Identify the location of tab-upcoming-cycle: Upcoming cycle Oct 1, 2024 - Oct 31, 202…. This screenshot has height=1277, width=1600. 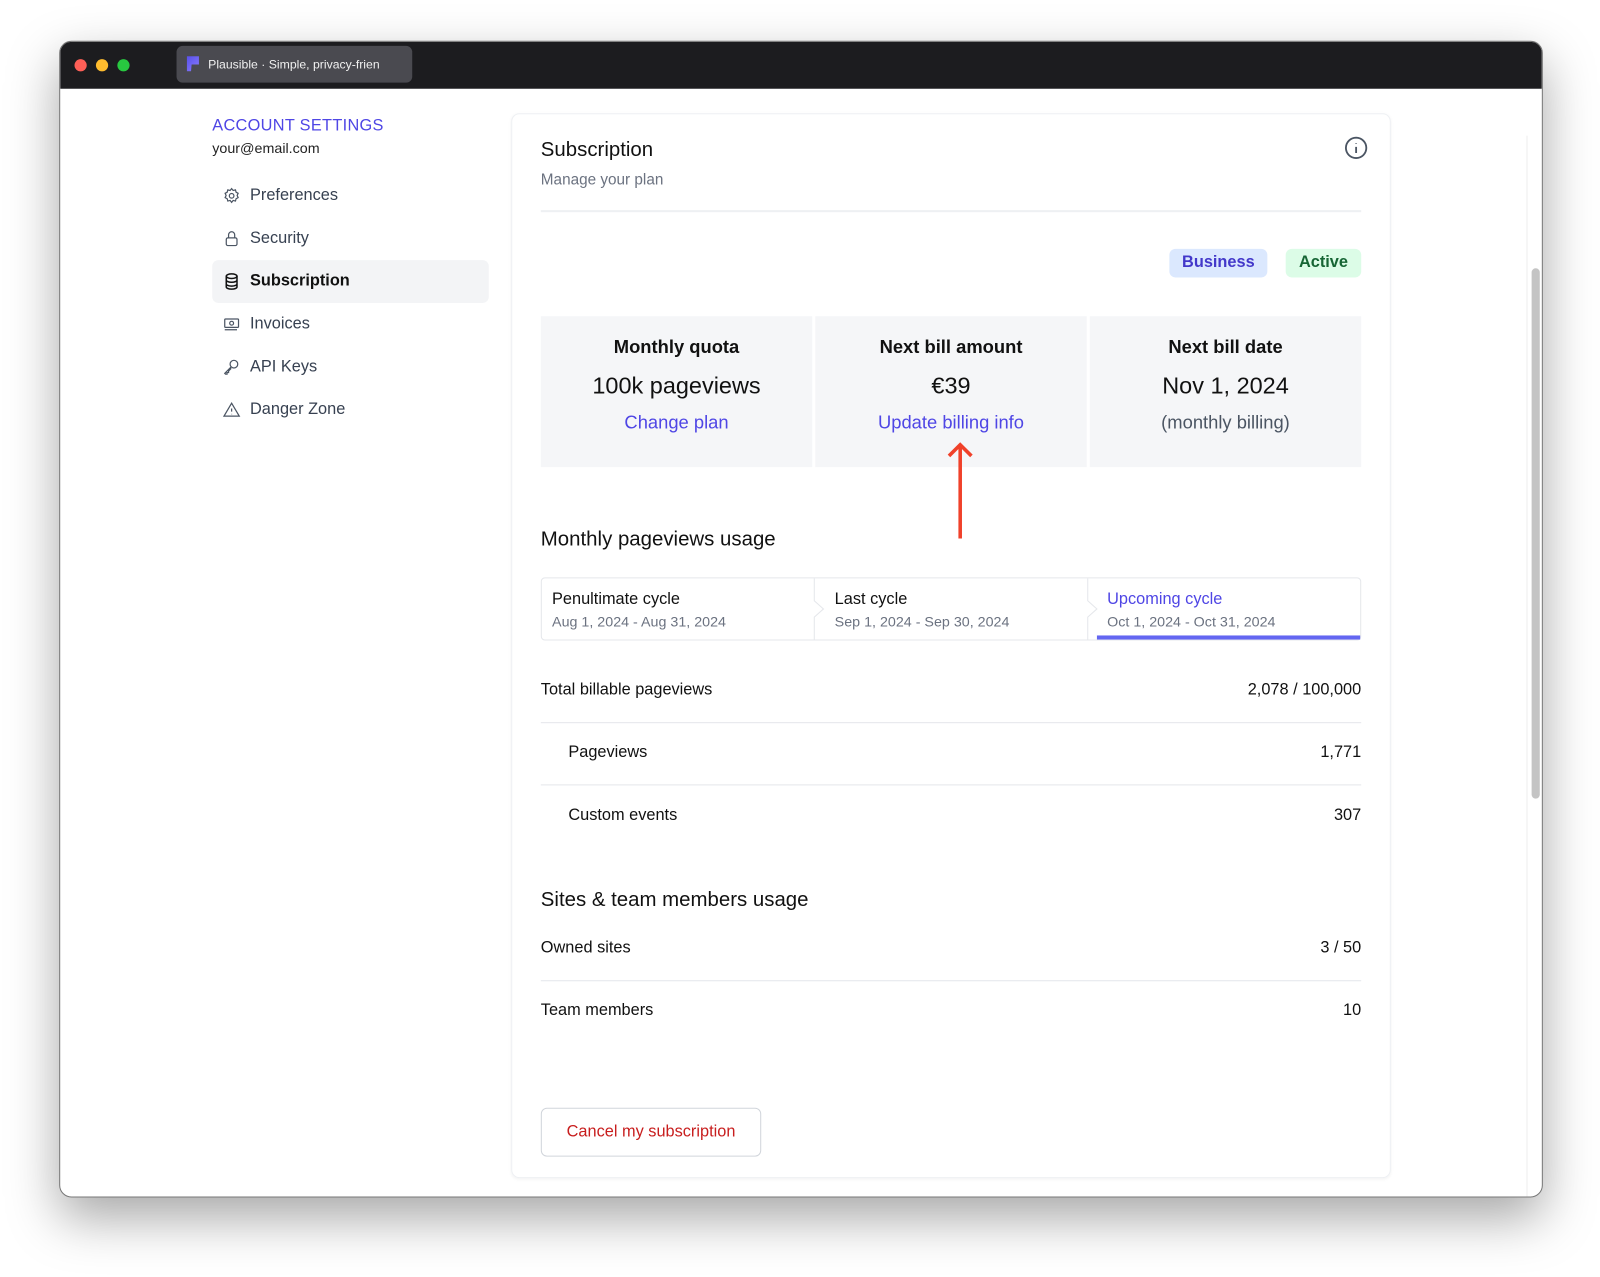
(1228, 609).